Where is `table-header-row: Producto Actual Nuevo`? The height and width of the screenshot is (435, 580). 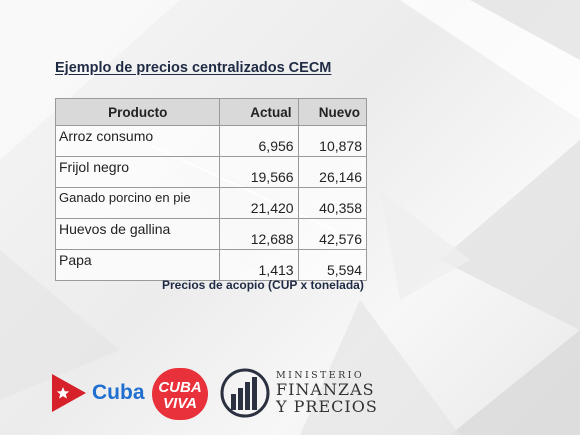
table-header-row: Producto Actual Nuevo is located at coordinates (211, 112).